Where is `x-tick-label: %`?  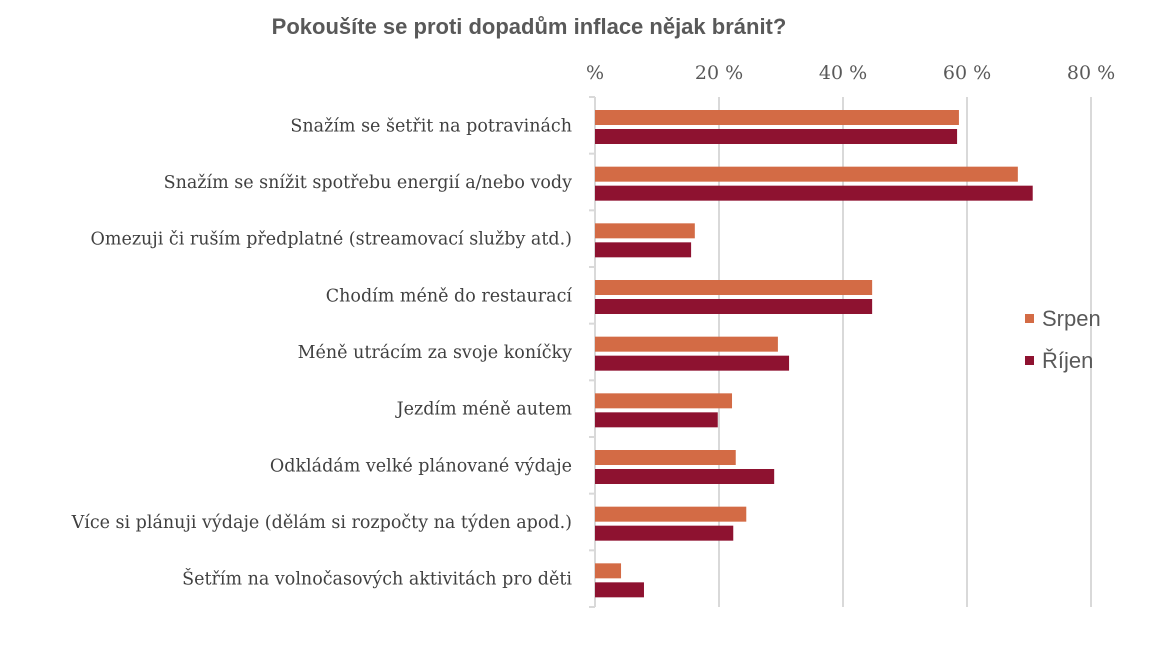 x-tick-label: % is located at coordinates (595, 73).